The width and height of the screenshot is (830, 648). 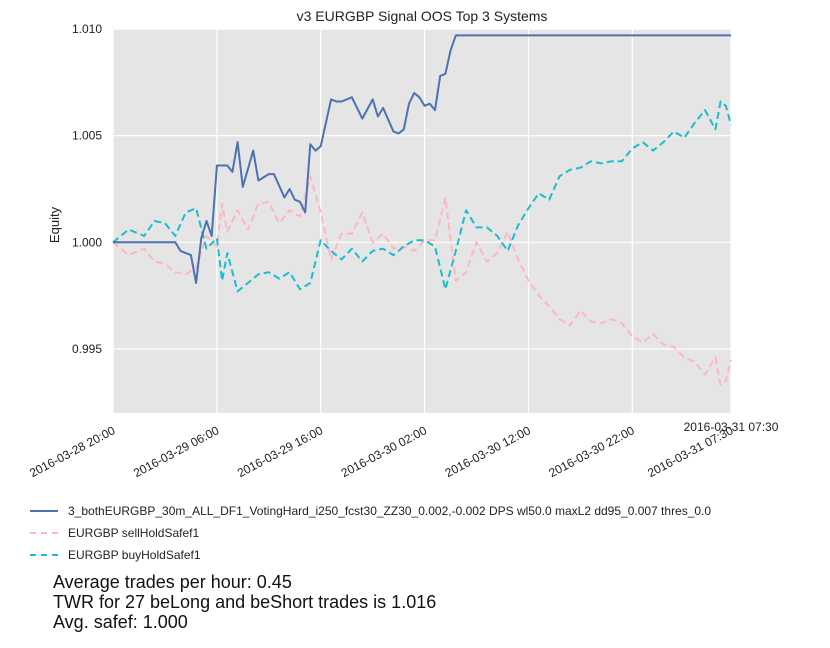 What do you see at coordinates (592, 451) in the screenshot?
I see `x-tick-label: 2016-03-30 22:00` at bounding box center [592, 451].